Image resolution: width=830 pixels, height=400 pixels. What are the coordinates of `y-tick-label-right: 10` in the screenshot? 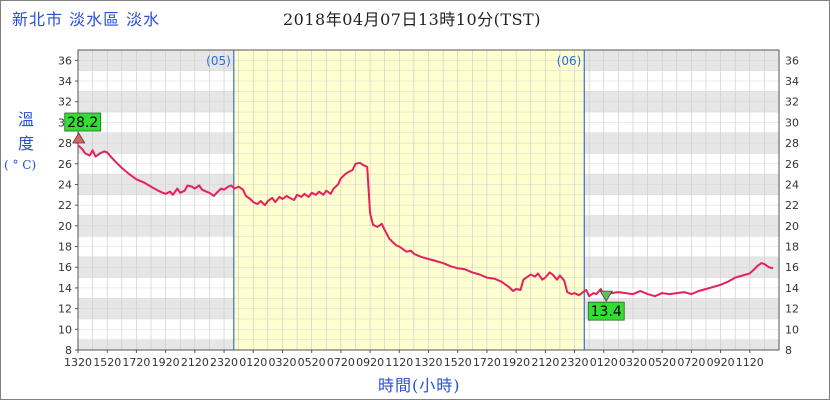 It's located at (792, 329).